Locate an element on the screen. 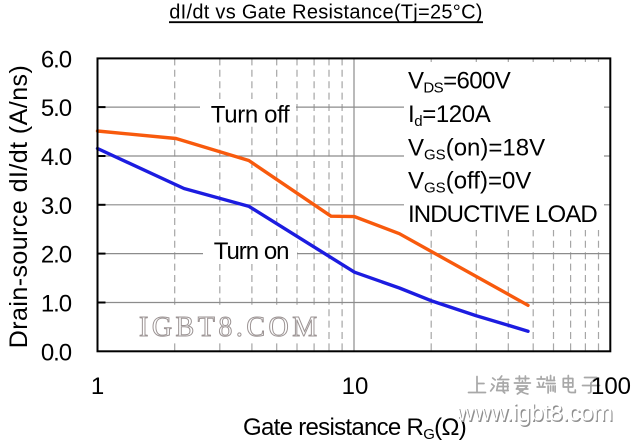  svg-text:dI/dt vs Gate Resistance(Tj=25: dI/dt vs Gate Resistance(Tj=25°C) is located at coordinates (325, 13).